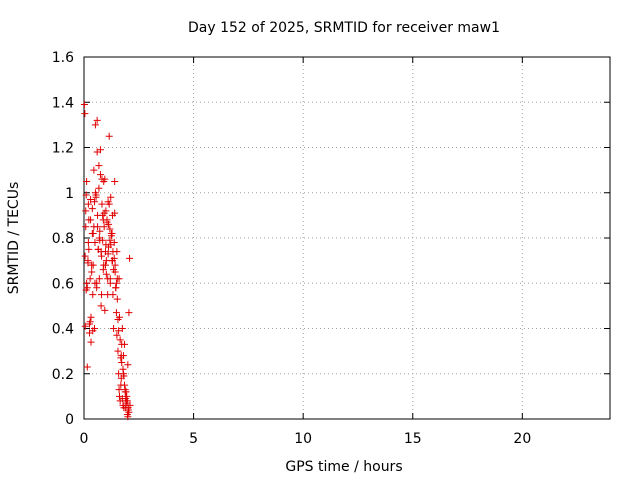 The width and height of the screenshot is (640, 480). I want to click on data-points, so click(107, 261).